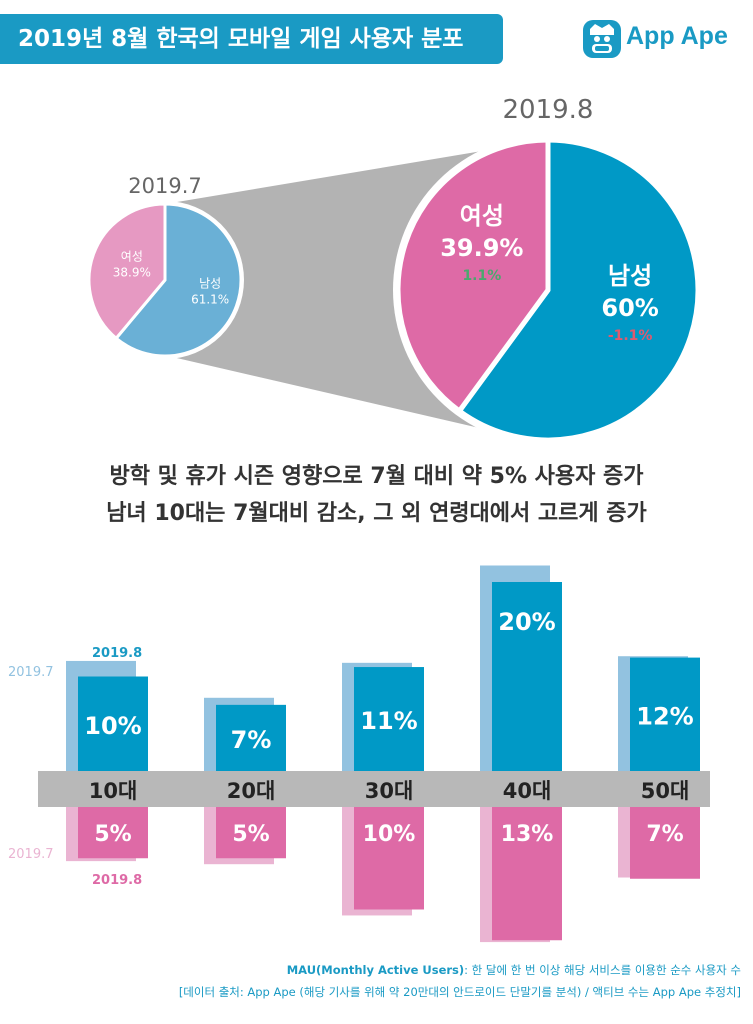 This screenshot has height=1024, width=753. I want to click on pie-2019-8-label-male: 남성, so click(630, 276).